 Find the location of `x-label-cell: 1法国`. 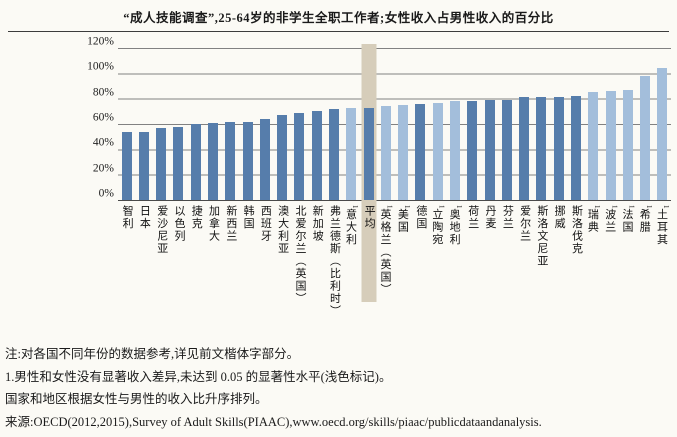

x-label-cell: 1法国 is located at coordinates (627, 271).